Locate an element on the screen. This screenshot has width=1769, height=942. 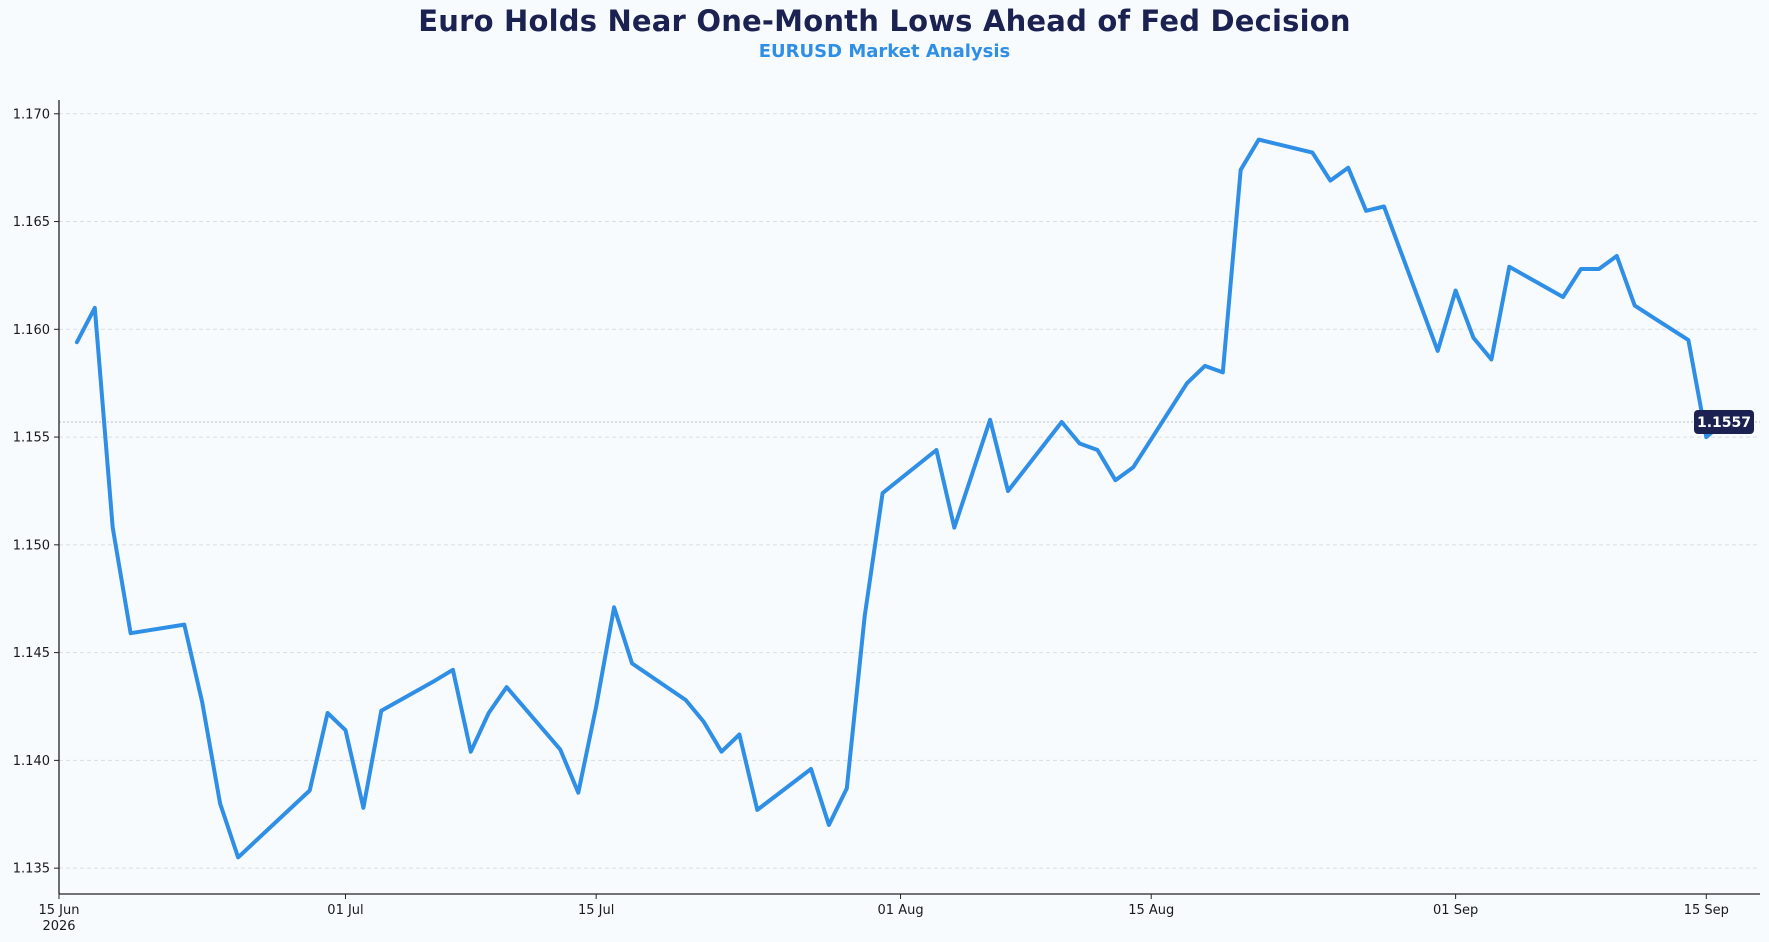
last-value-badge: 1.1557 is located at coordinates (1724, 421).